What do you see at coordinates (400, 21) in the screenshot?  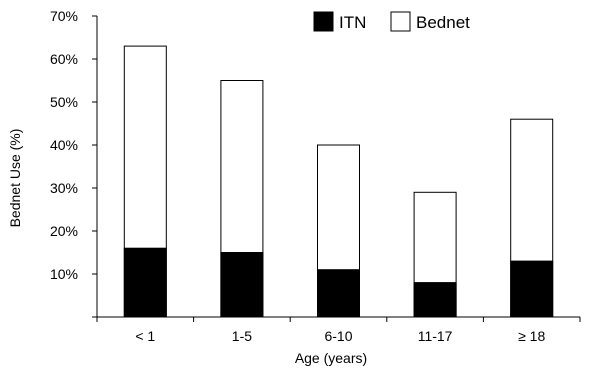 I see `legend-swatch-bednet` at bounding box center [400, 21].